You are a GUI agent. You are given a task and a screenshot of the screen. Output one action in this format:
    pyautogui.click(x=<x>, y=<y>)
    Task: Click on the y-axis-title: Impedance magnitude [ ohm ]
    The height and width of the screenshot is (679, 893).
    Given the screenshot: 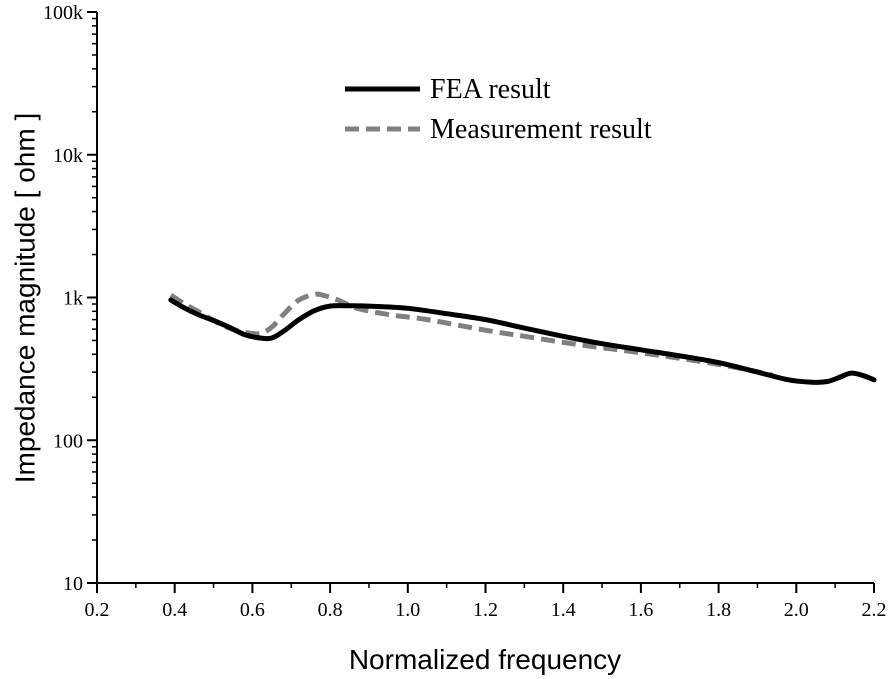 What is the action you would take?
    pyautogui.click(x=24, y=298)
    